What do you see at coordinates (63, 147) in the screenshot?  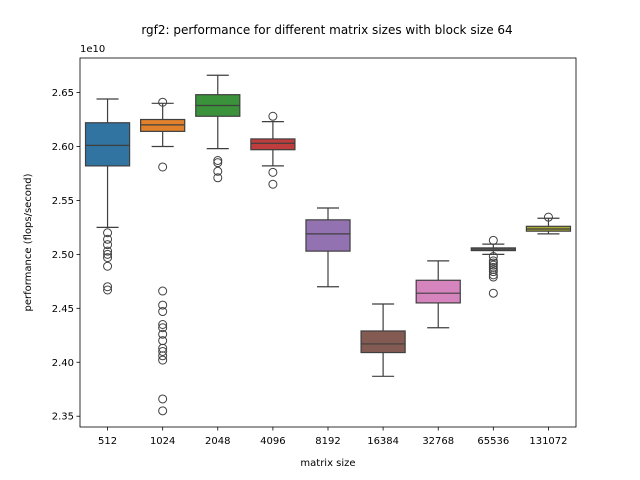 I see `y-tick-label: 2.60` at bounding box center [63, 147].